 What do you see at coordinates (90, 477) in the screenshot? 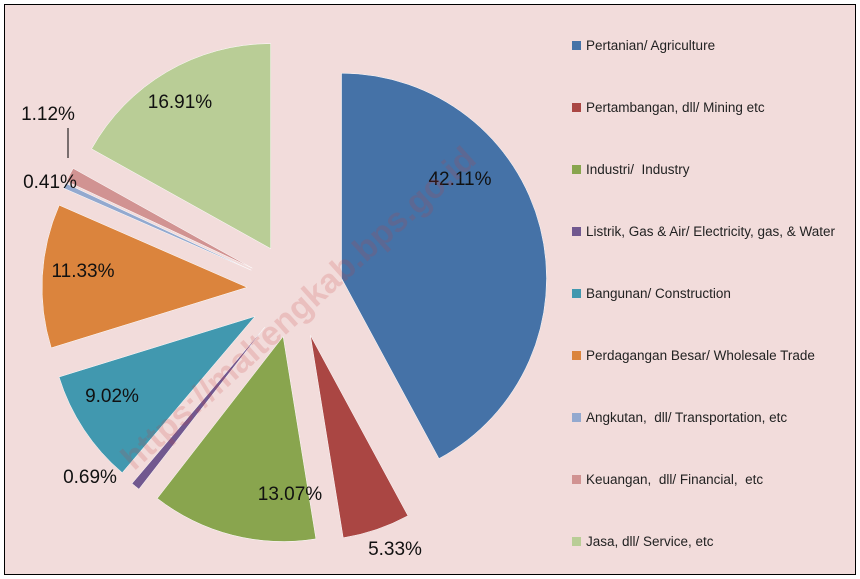
I see `data-label: 0.69%` at bounding box center [90, 477].